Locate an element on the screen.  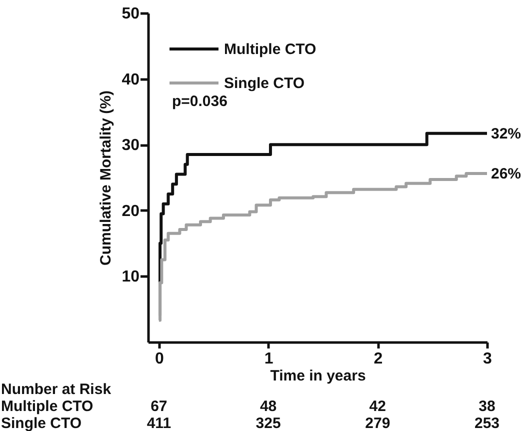
x-tick-label: 1 is located at coordinates (269, 359).